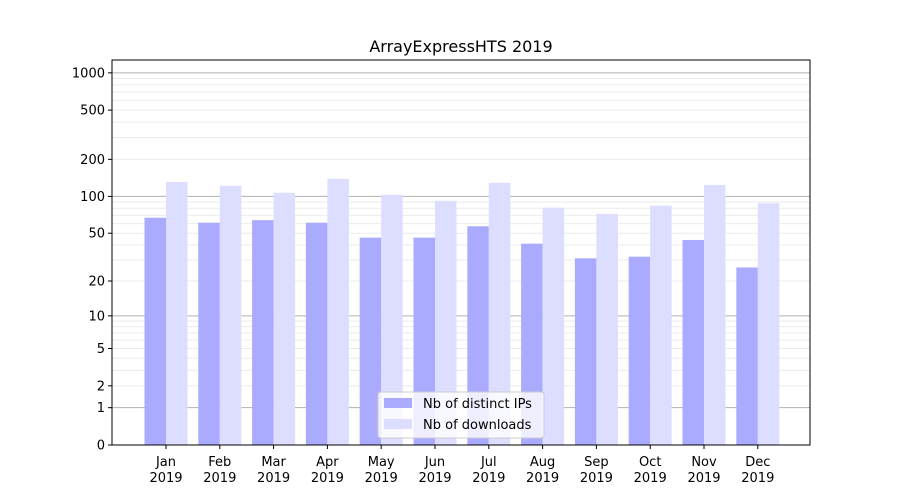 The image size is (900, 504). What do you see at coordinates (92, 160) in the screenshot?
I see `y-tick-label: 200` at bounding box center [92, 160].